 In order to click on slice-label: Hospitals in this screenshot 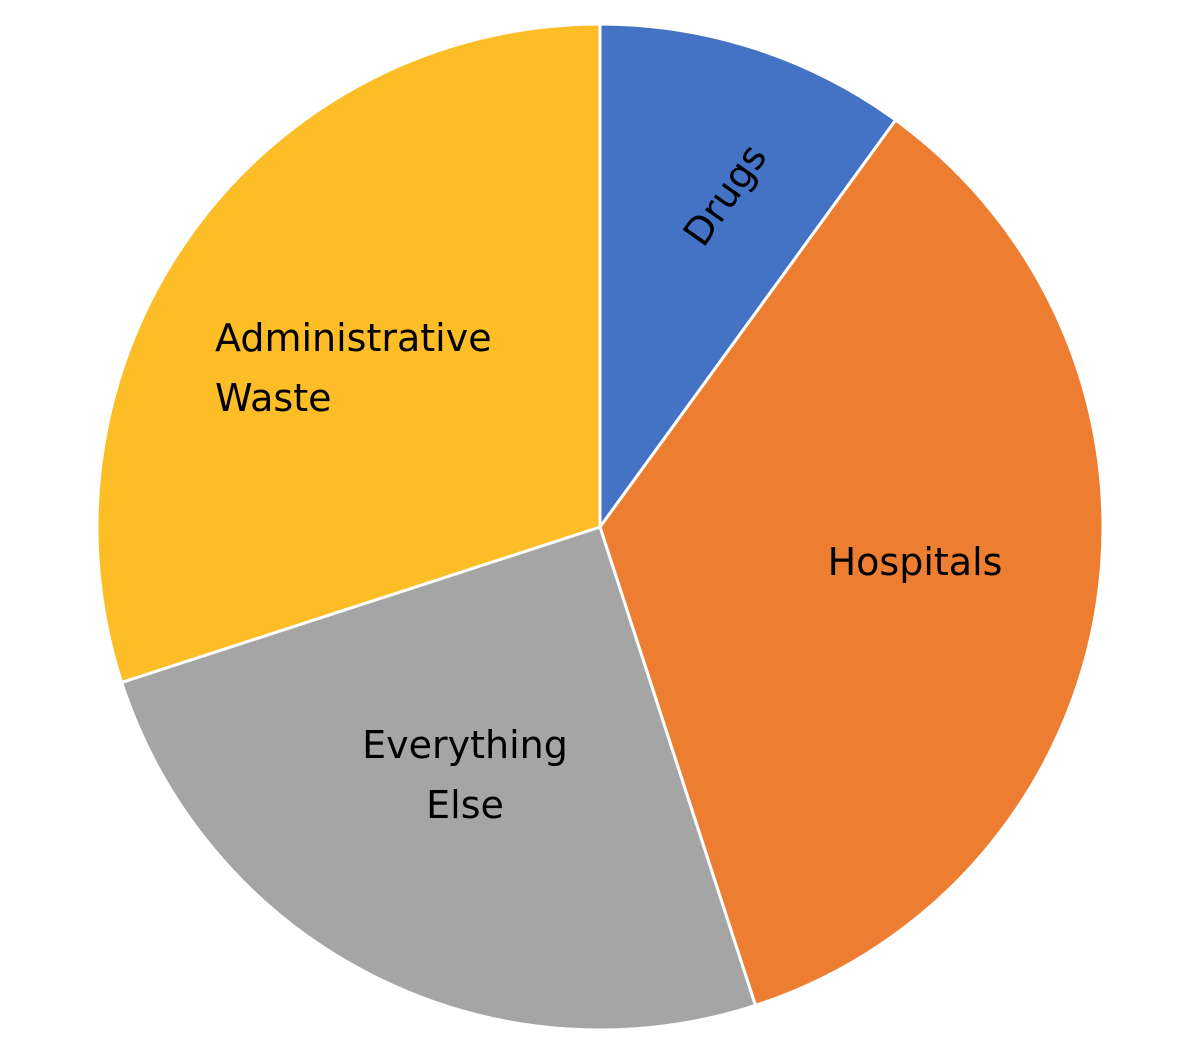, I will do `click(915, 562)`.